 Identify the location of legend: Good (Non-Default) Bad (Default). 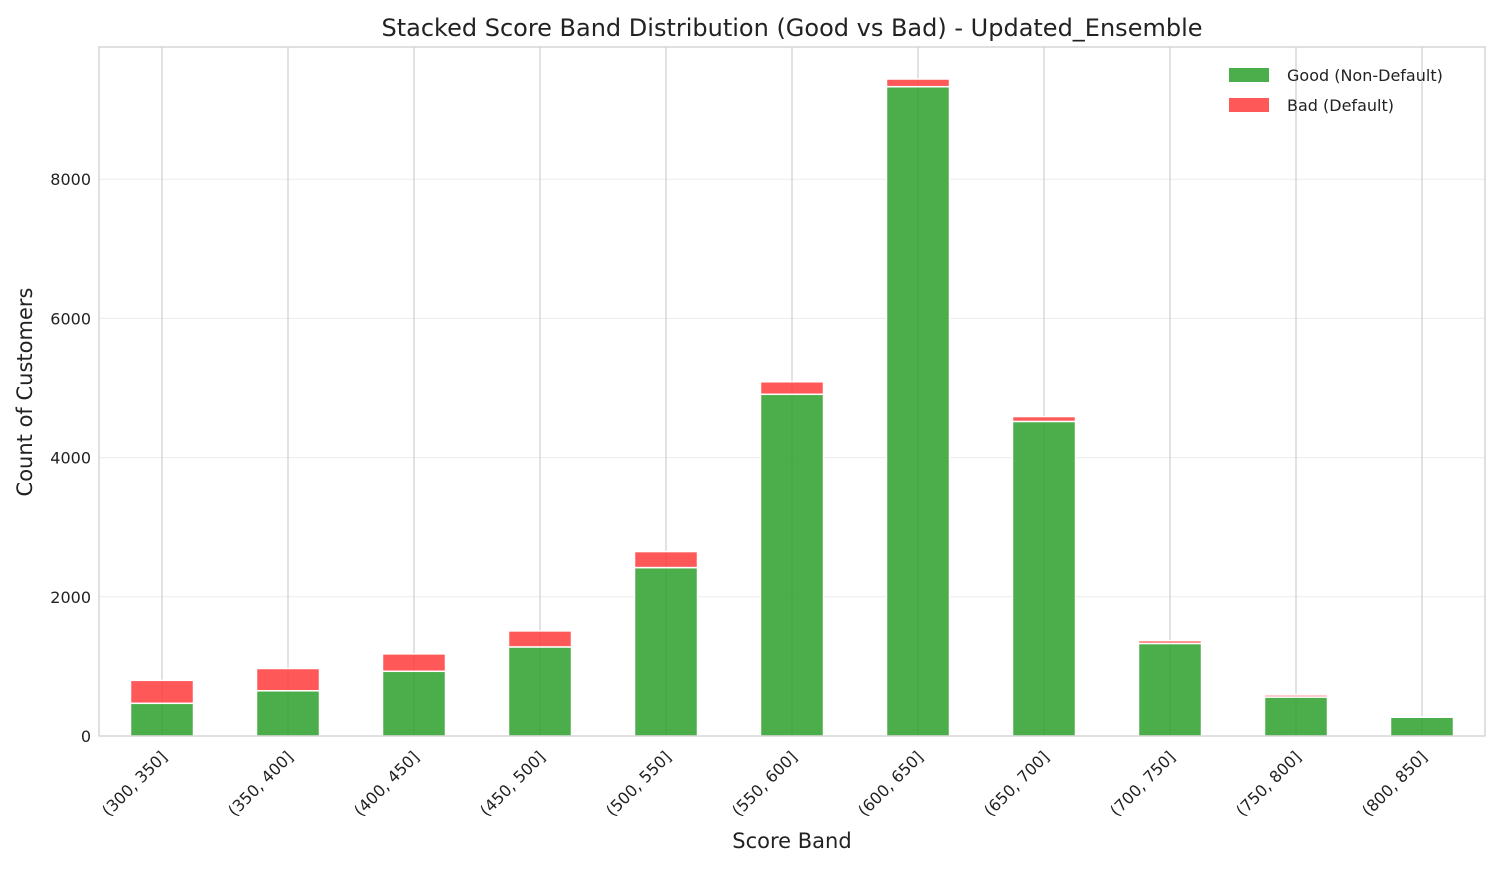
(1336, 90).